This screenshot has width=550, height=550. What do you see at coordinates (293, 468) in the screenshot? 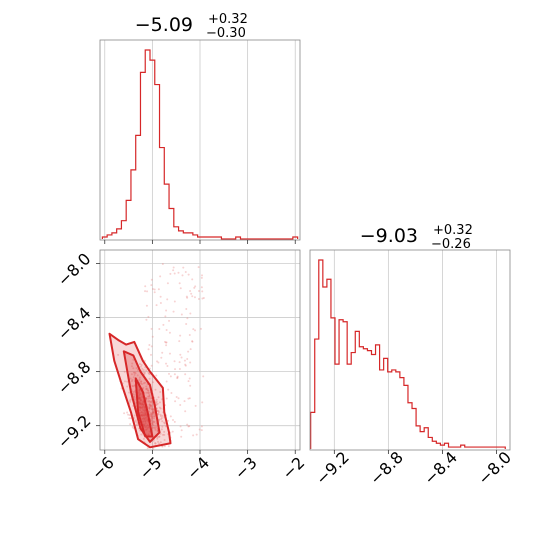
I see `tick-label: −2` at bounding box center [293, 468].